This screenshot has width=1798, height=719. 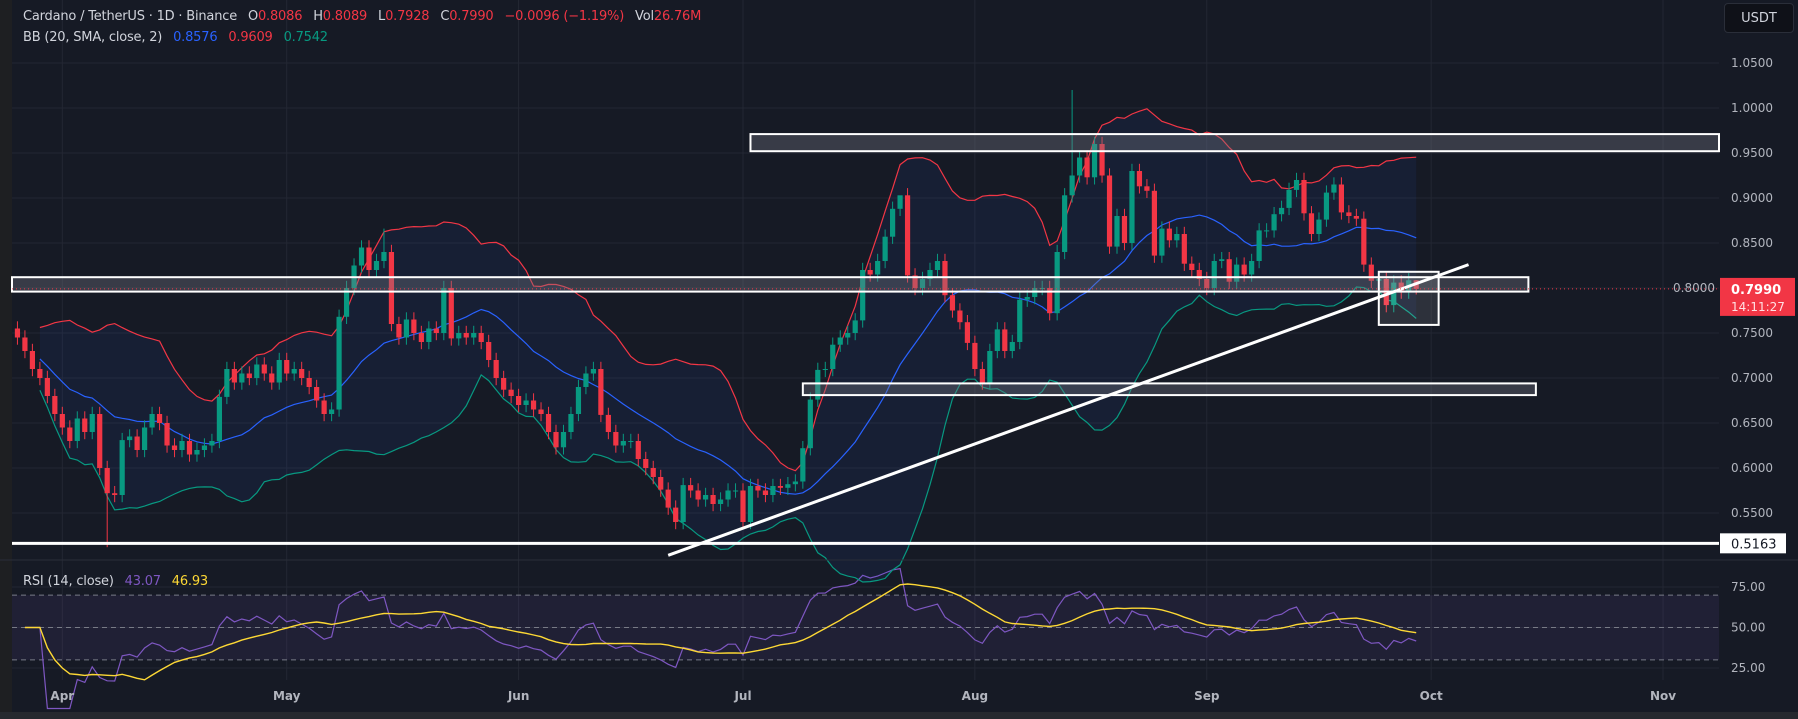 What do you see at coordinates (287, 696) in the screenshot?
I see `month-label: May` at bounding box center [287, 696].